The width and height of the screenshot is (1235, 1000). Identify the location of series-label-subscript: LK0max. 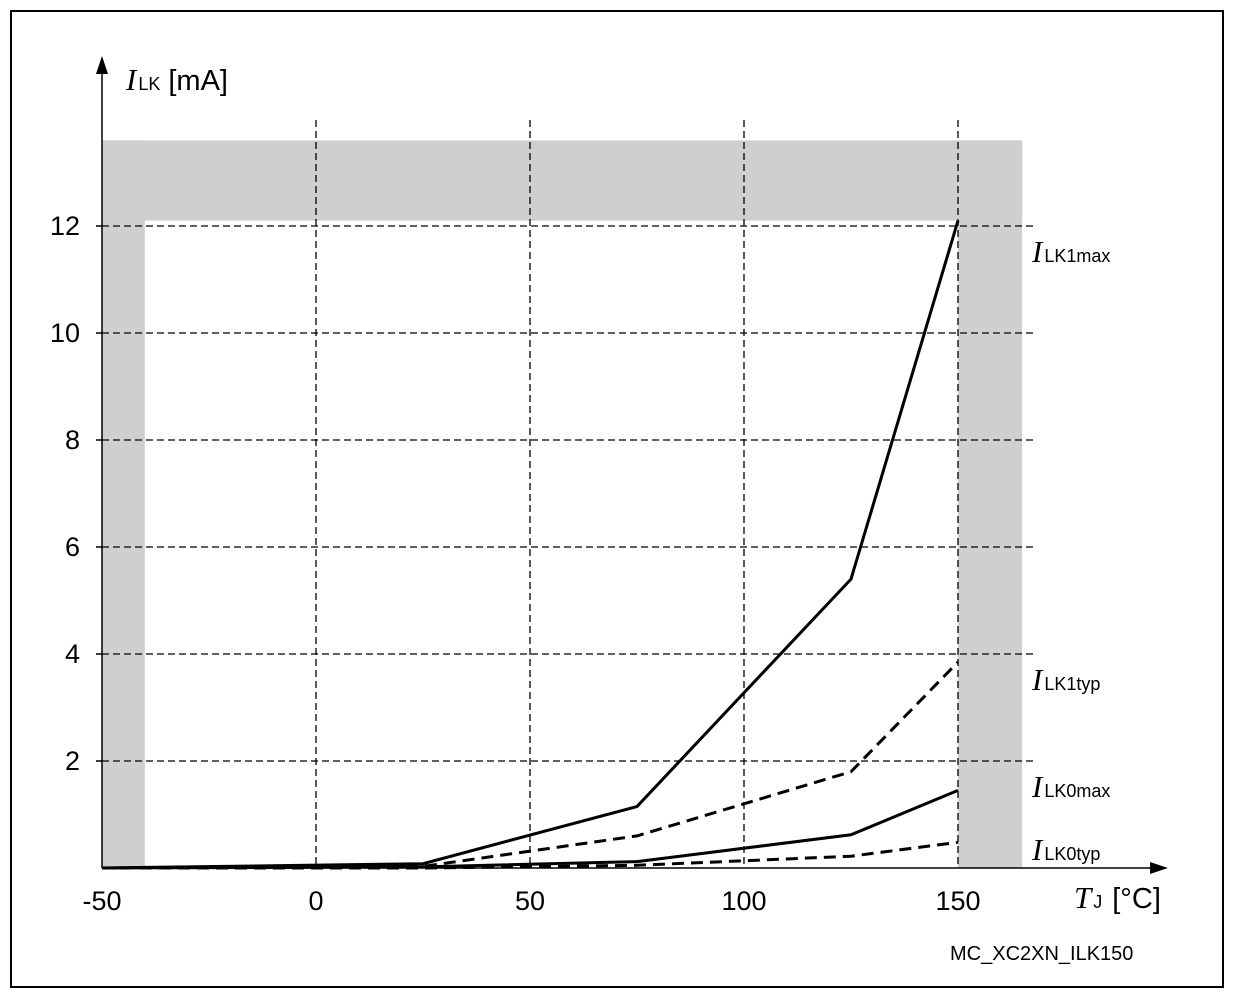
(1077, 791).